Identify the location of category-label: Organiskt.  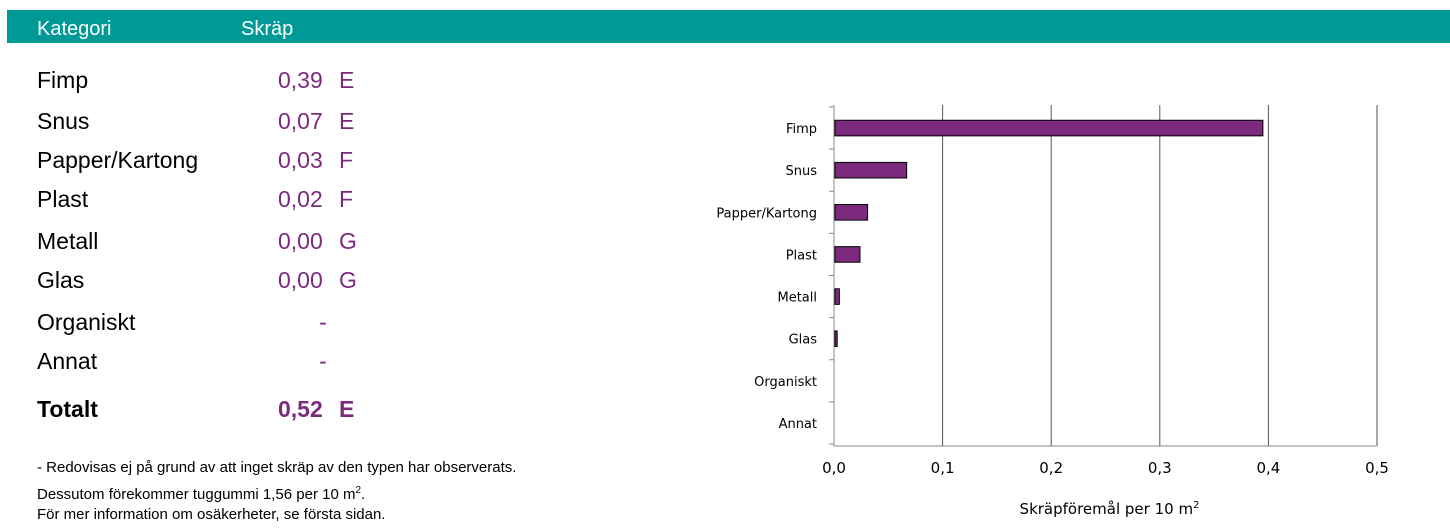
(785, 382).